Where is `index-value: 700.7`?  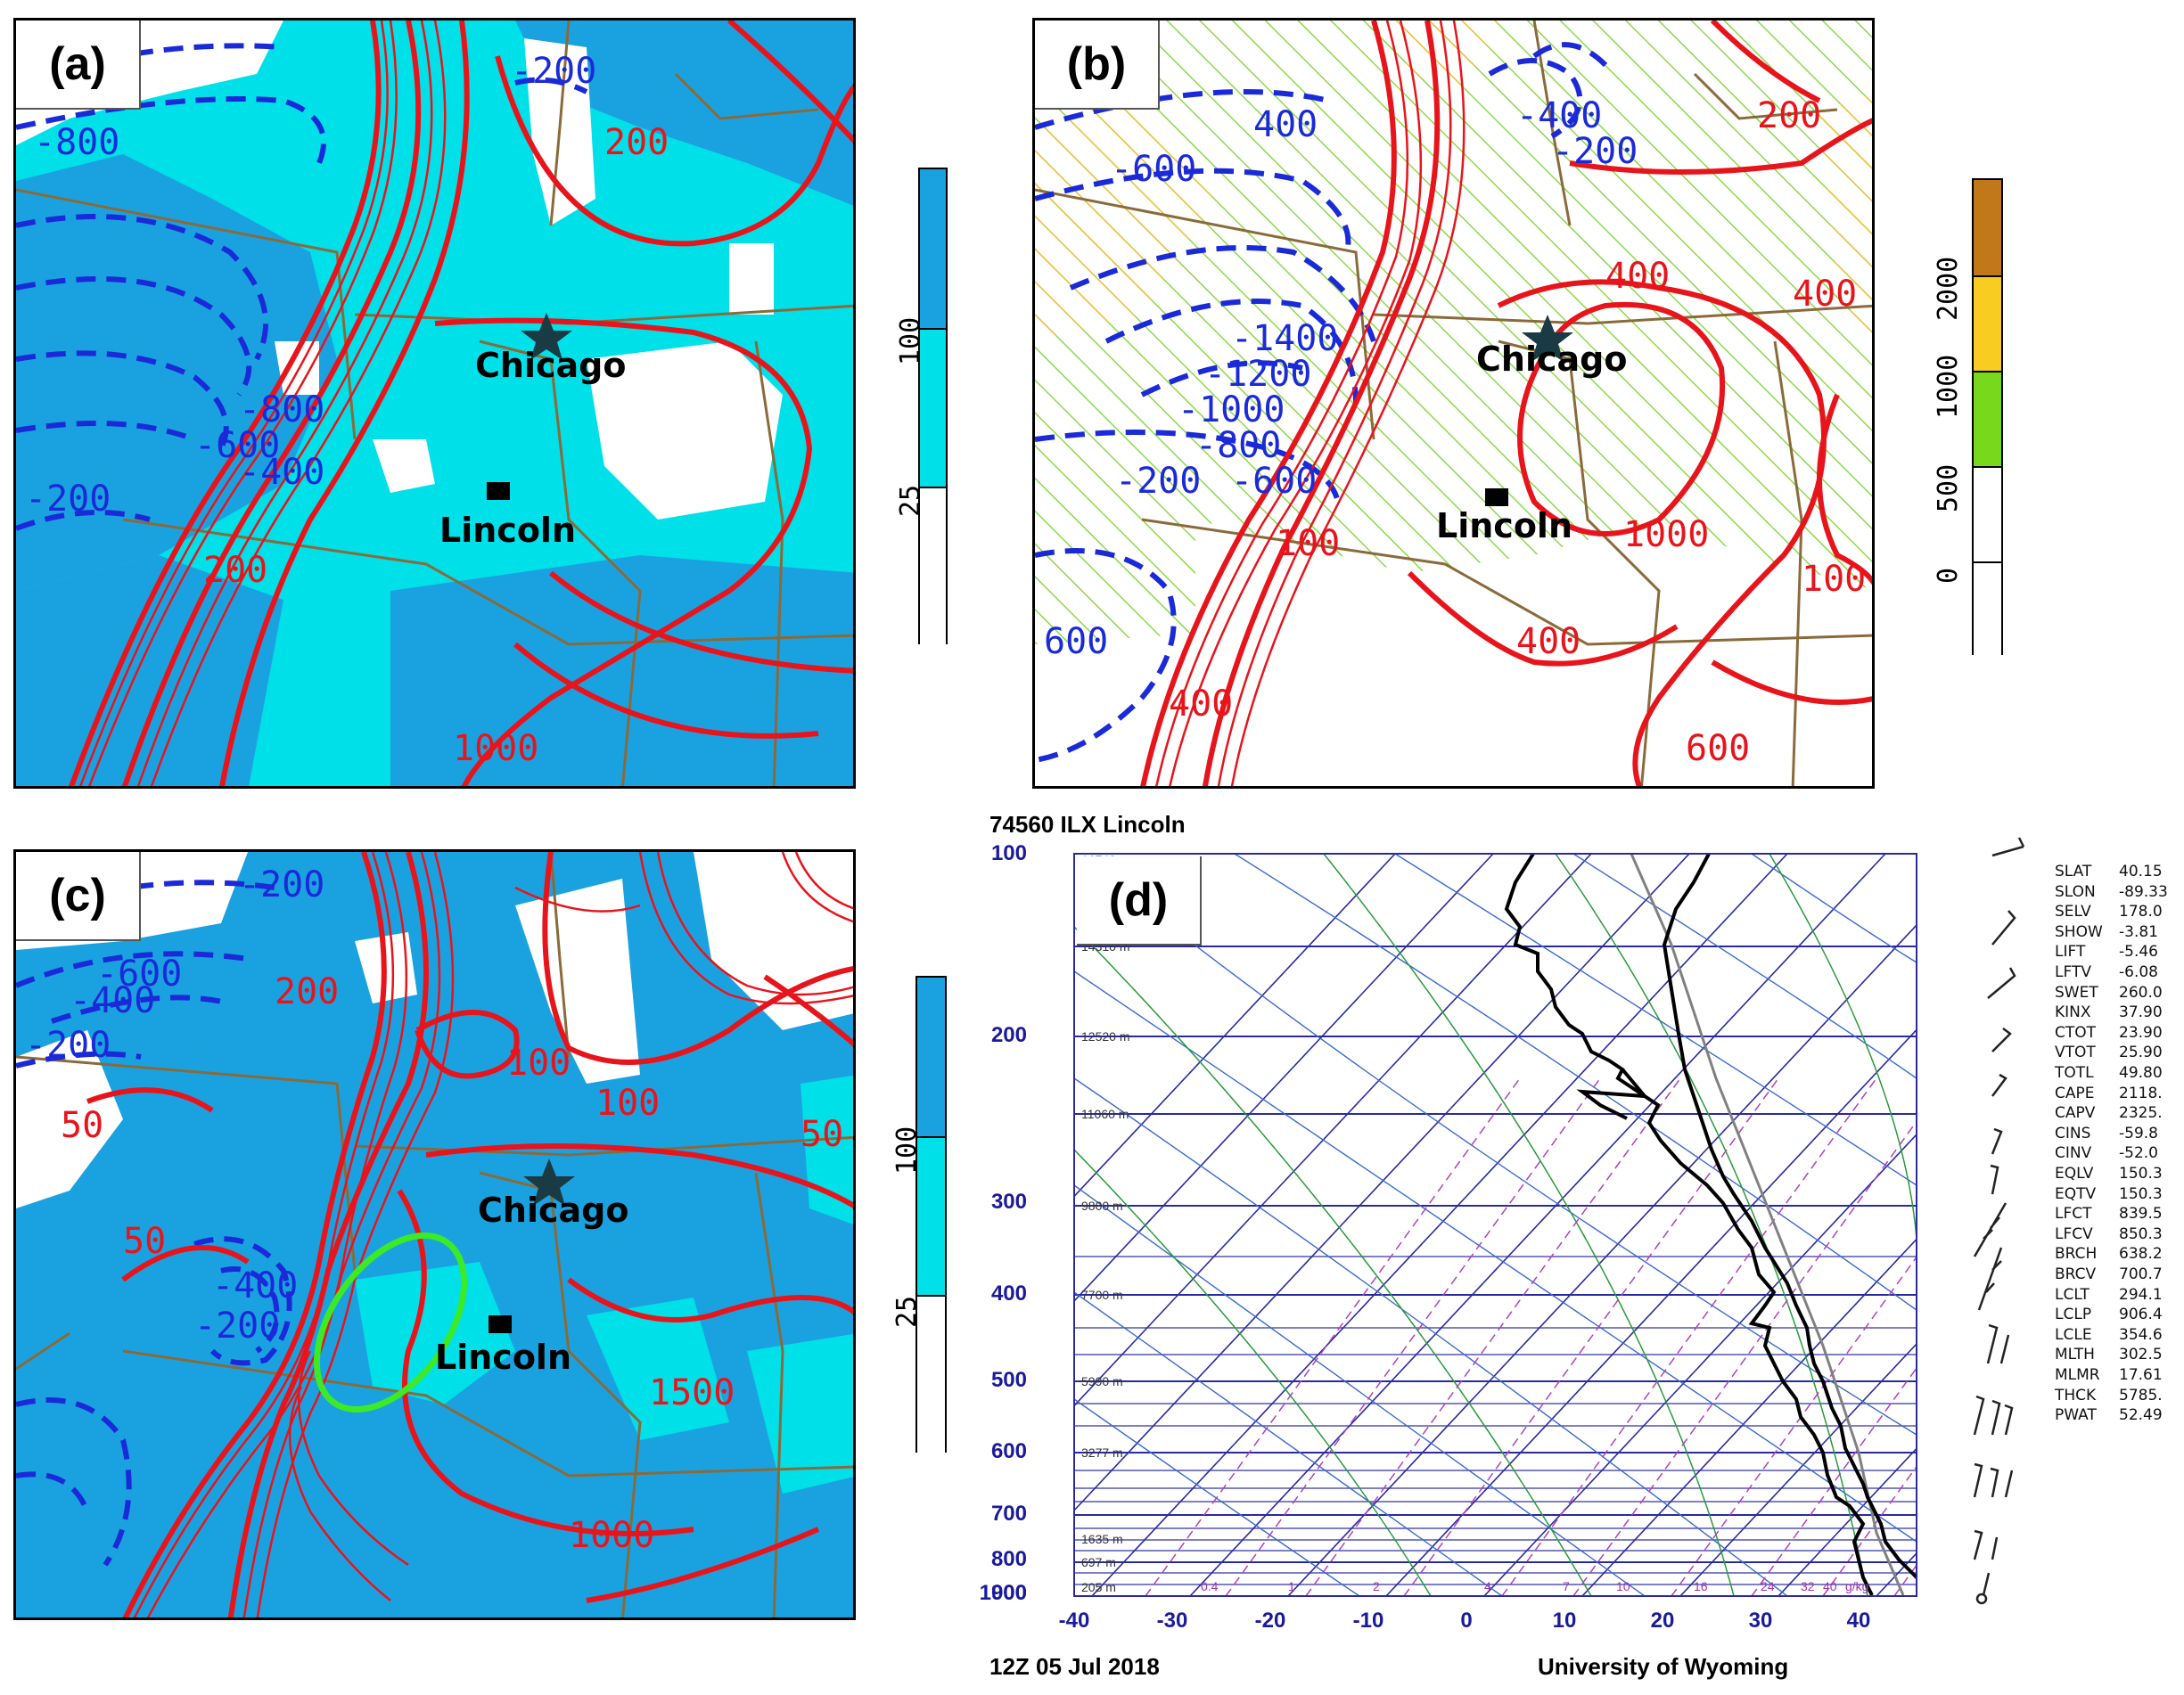
index-value: 700.7 is located at coordinates (2141, 1274).